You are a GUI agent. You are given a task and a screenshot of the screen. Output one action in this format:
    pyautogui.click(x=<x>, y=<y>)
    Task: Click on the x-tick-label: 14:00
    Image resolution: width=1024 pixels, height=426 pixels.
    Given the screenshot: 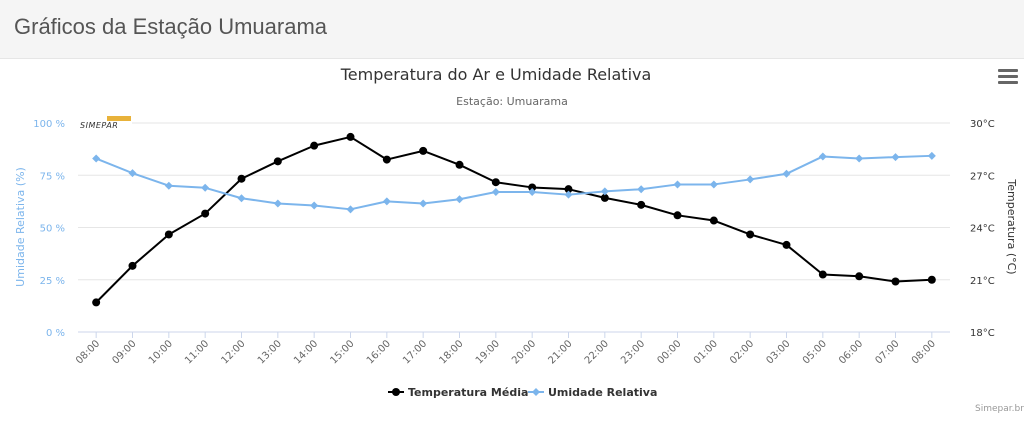 What is the action you would take?
    pyautogui.click(x=306, y=352)
    